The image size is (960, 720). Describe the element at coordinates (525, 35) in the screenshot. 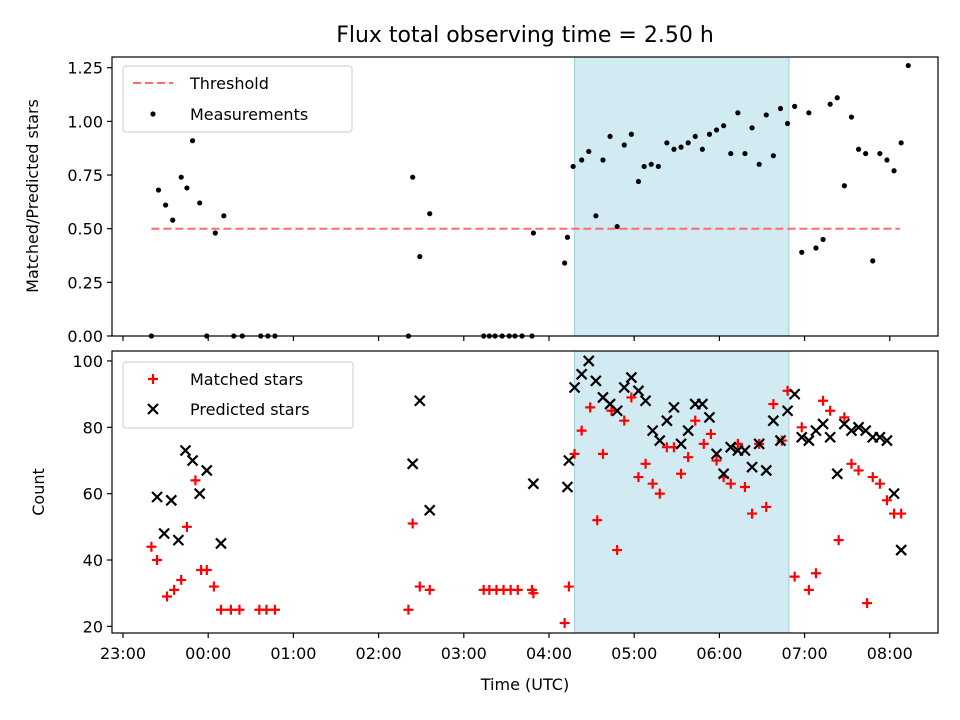

I see `chart-title: Flux total observing time = 2.50 h` at that location.